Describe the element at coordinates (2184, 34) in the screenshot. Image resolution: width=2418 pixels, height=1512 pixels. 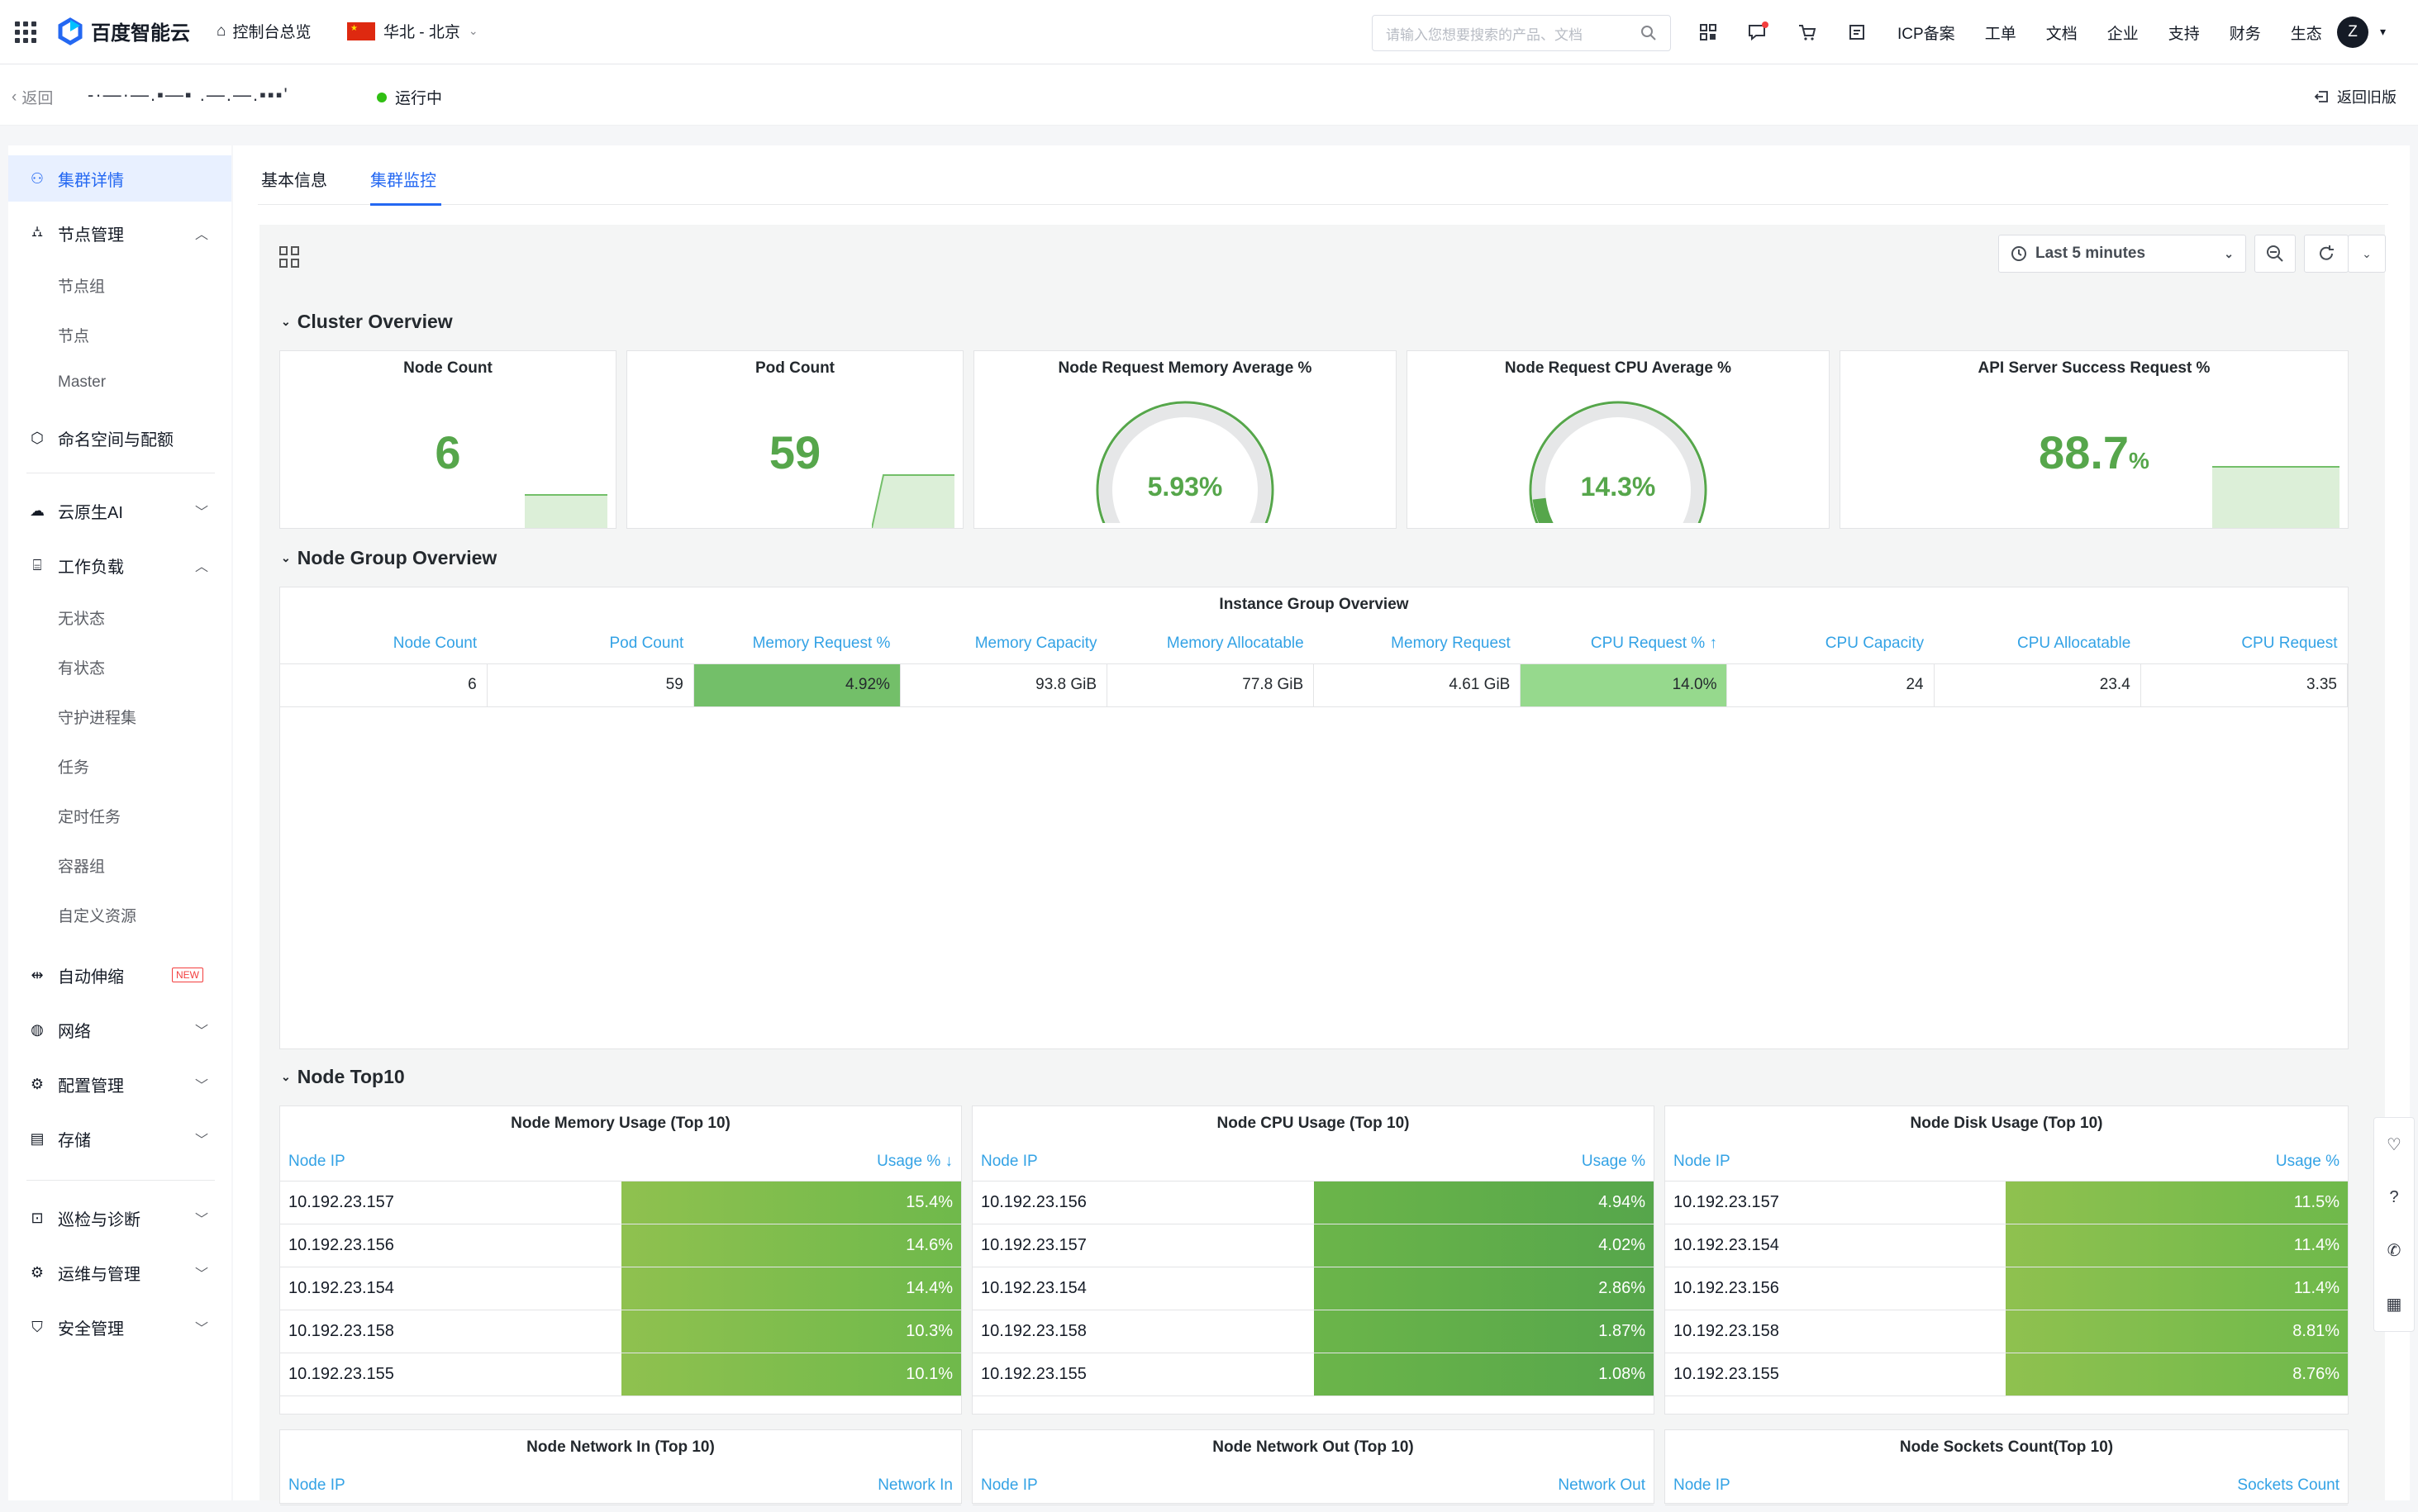
I see `link-support: 支持` at that location.